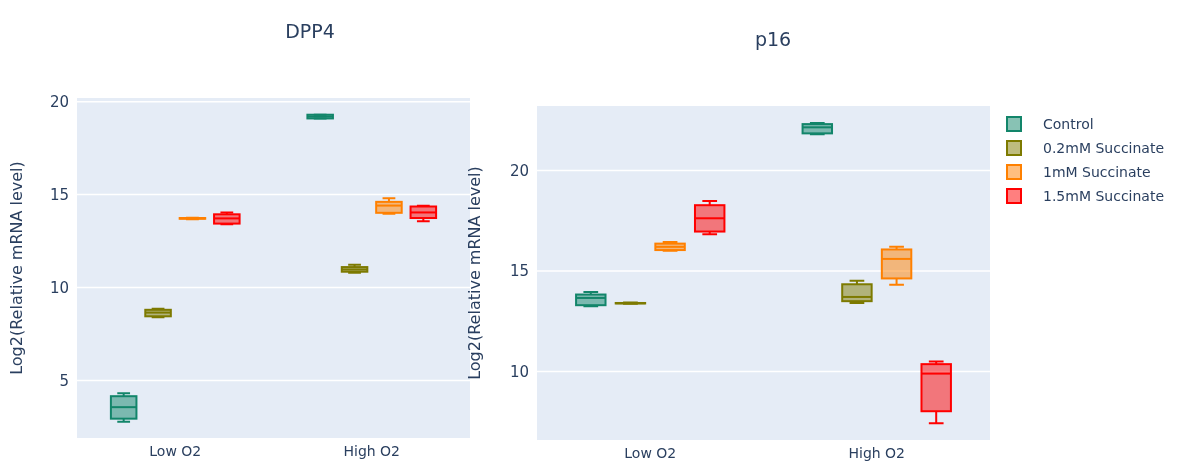 This screenshot has height=465, width=1184. I want to click on legend-label: Control, so click(1068, 123).